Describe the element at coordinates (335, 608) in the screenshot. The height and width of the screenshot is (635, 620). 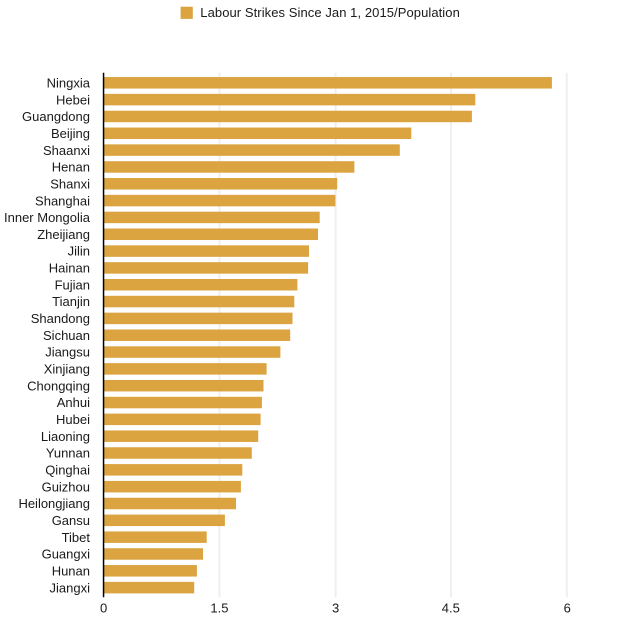
I see `svg-text: 3` at that location.